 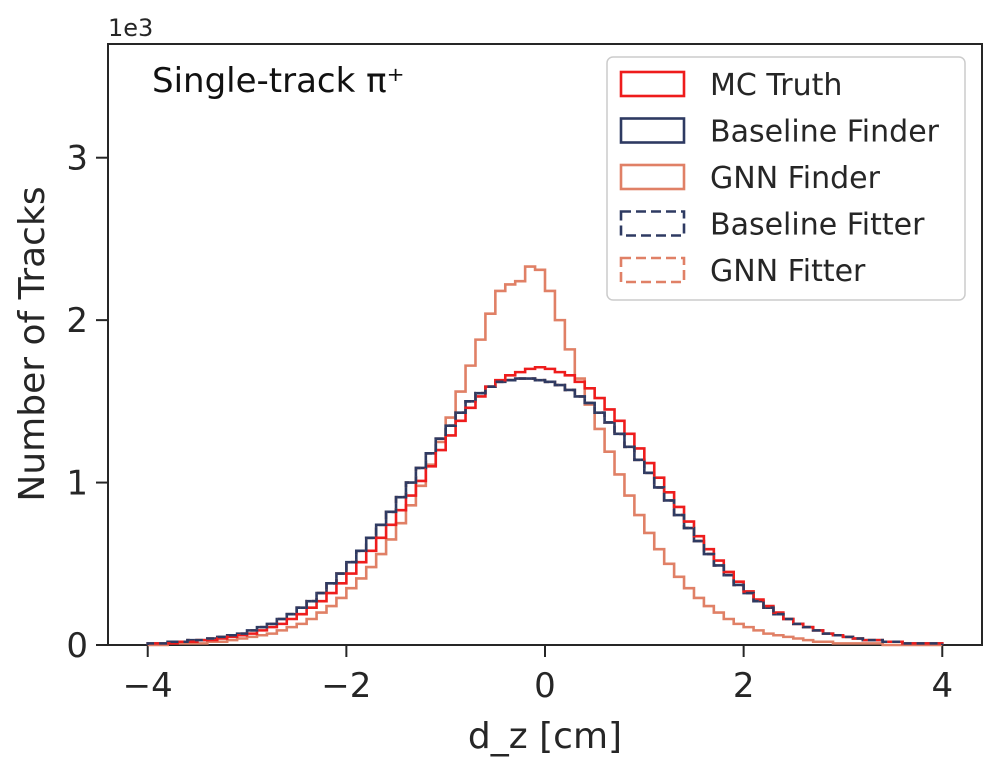 I want to click on y-tick-label: 0, so click(x=77, y=646).